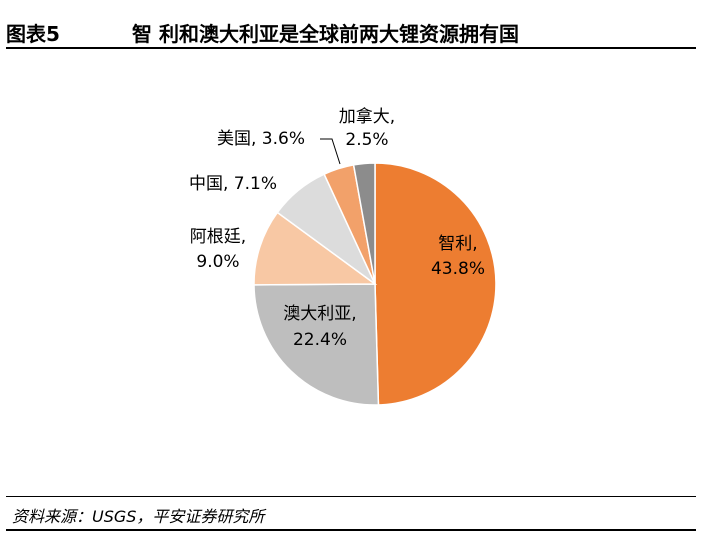 Image resolution: width=701 pixels, height=545 pixels. I want to click on slice-value-1: 22.4%, so click(320, 340).